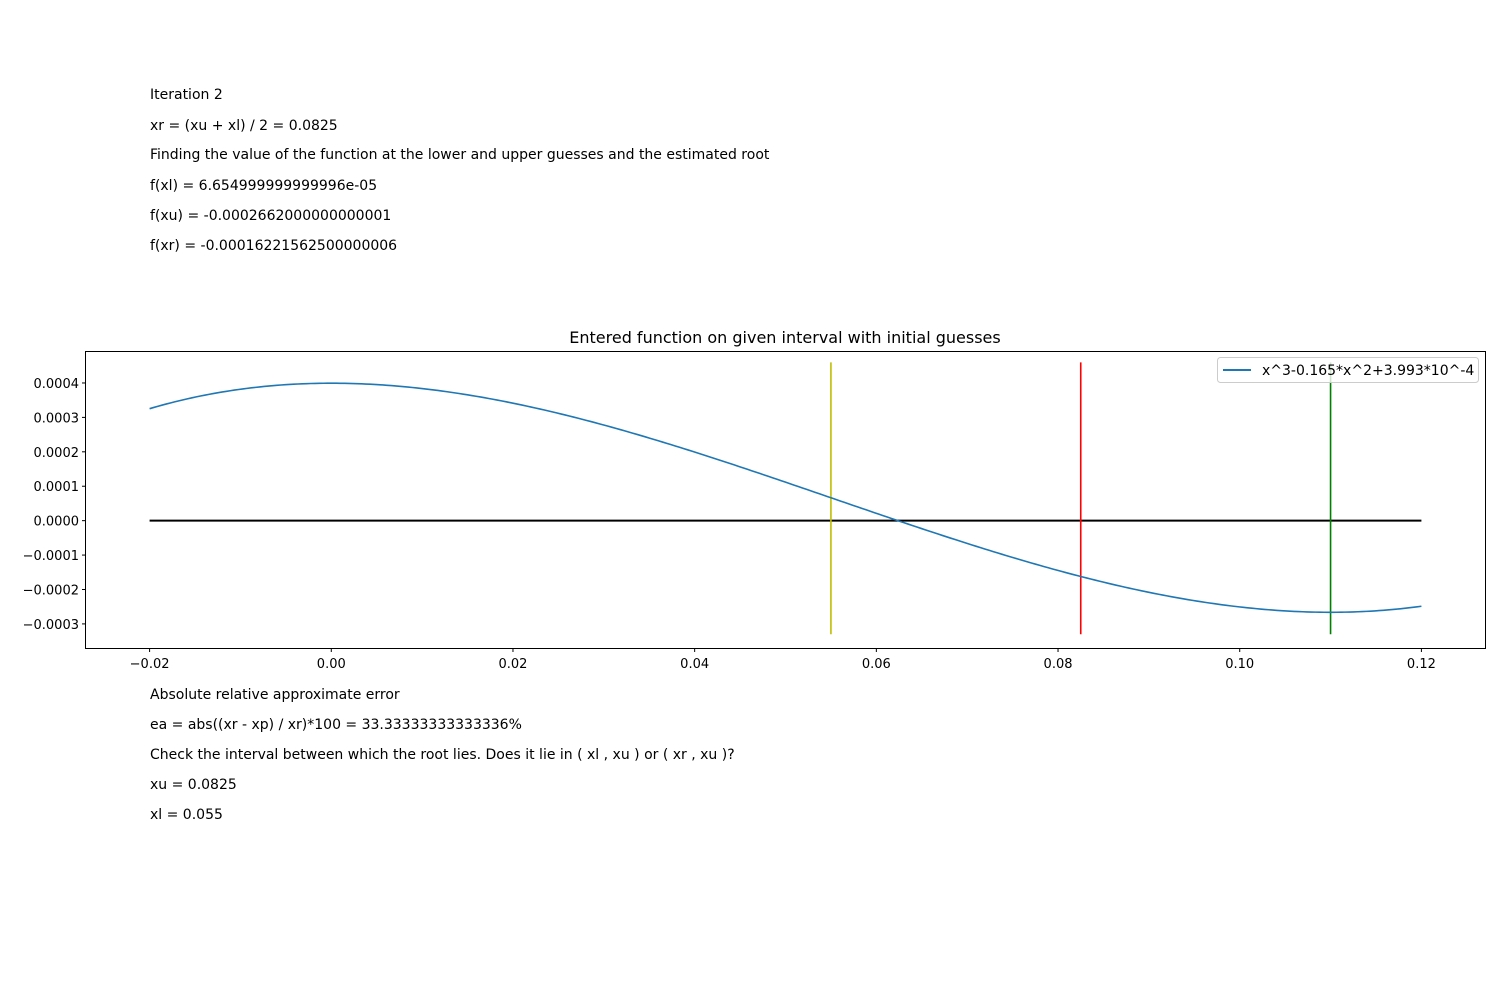  Describe the element at coordinates (244, 126) in the screenshot. I see `xr-formula: xr = (xu + xl) / 2 = 0.0825` at that location.